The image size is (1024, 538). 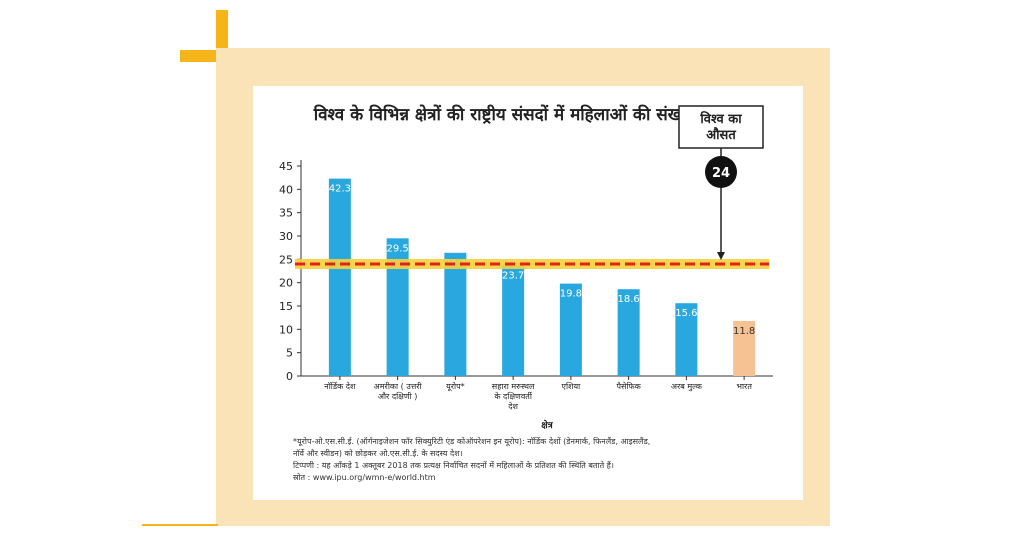 What do you see at coordinates (398, 386) in the screenshot?
I see `category-label: अमरीका ( उत्तरी` at bounding box center [398, 386].